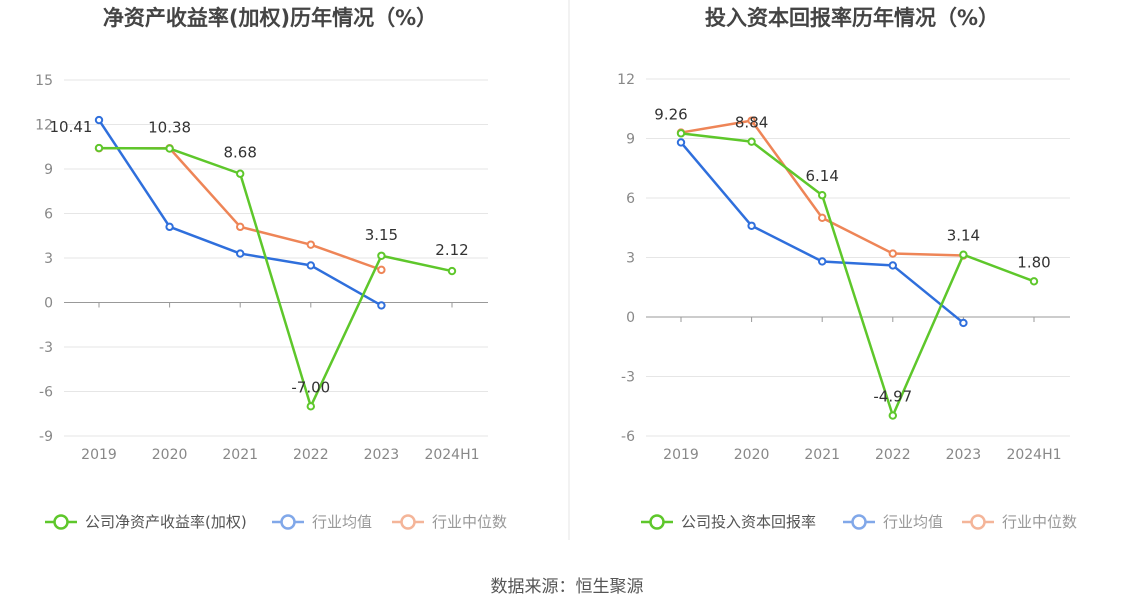 The width and height of the screenshot is (1134, 612). What do you see at coordinates (670, 114) in the screenshot?
I see `data-label: 9.26` at bounding box center [670, 114].